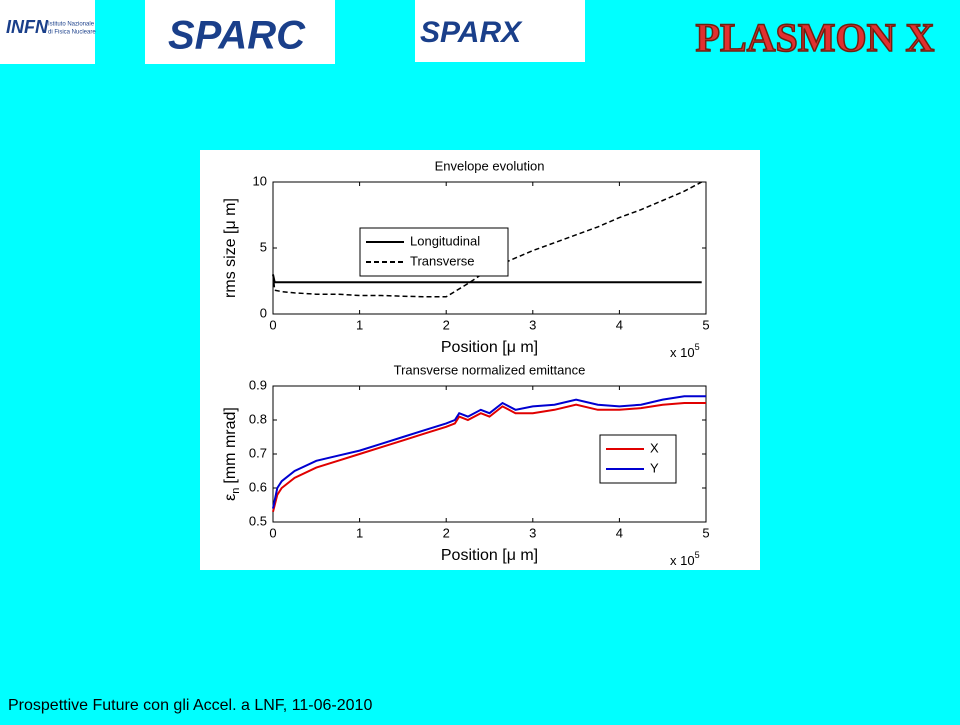 The image size is (960, 725). What do you see at coordinates (263, 312) in the screenshot?
I see `y-tick-label: 0` at bounding box center [263, 312].